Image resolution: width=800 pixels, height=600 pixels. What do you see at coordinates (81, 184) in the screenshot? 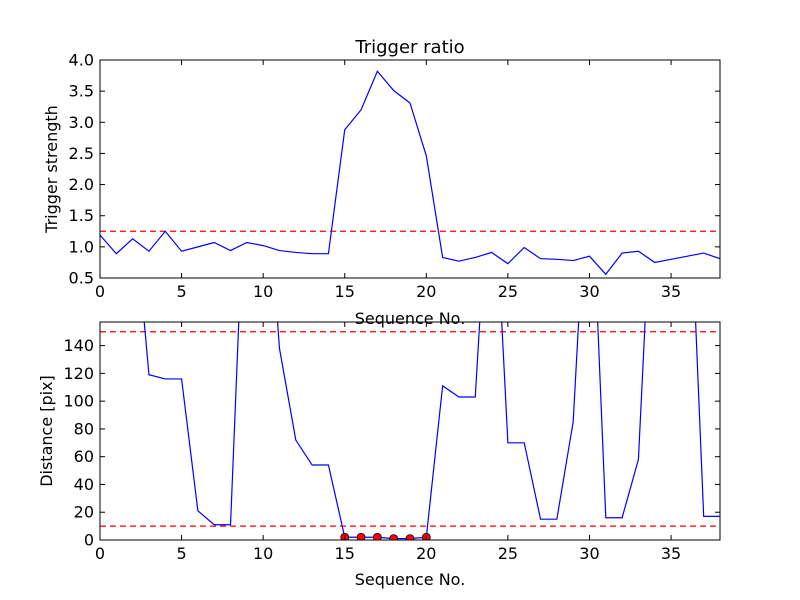
I see `y-tick-label: 2.0` at bounding box center [81, 184].